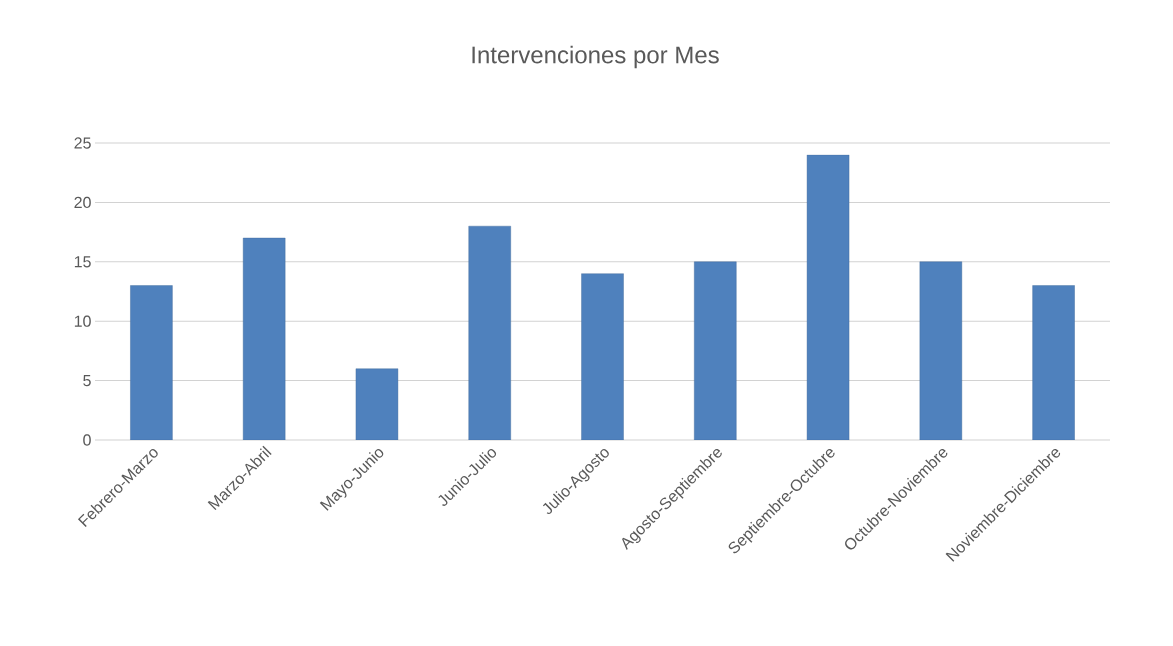  Describe the element at coordinates (87, 381) in the screenshot. I see `y-tick-label: 5` at that location.